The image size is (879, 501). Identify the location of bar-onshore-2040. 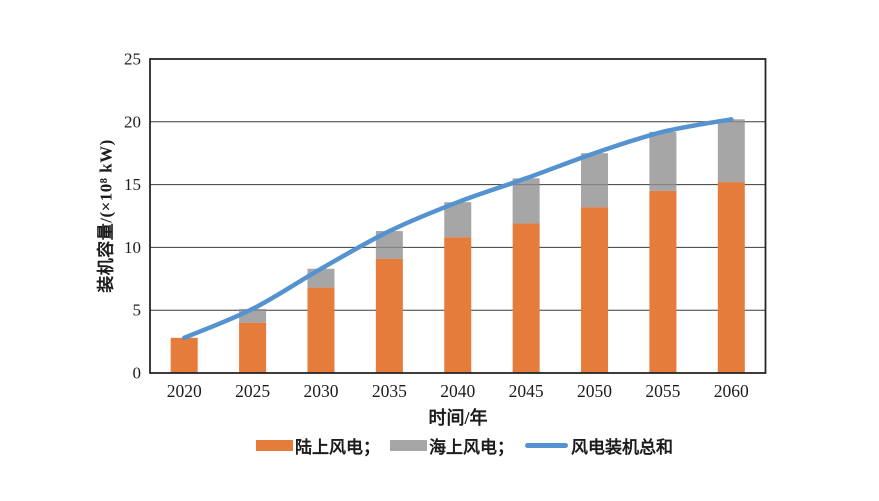
(458, 305).